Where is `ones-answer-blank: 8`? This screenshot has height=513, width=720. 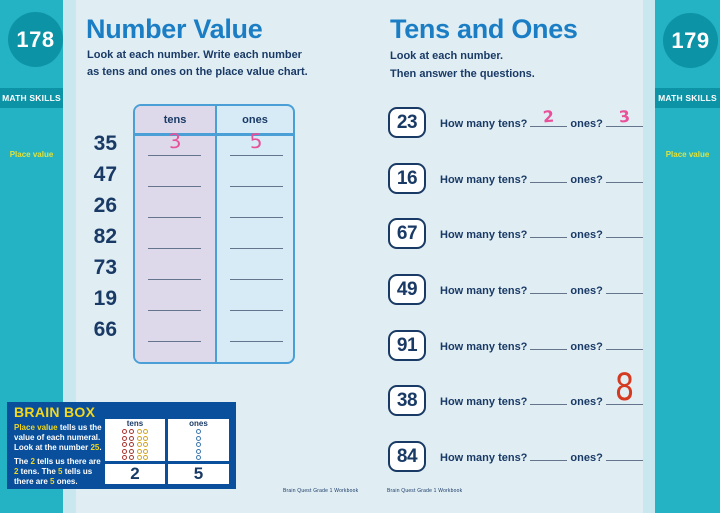 ones-answer-blank: 8 is located at coordinates (624, 387).